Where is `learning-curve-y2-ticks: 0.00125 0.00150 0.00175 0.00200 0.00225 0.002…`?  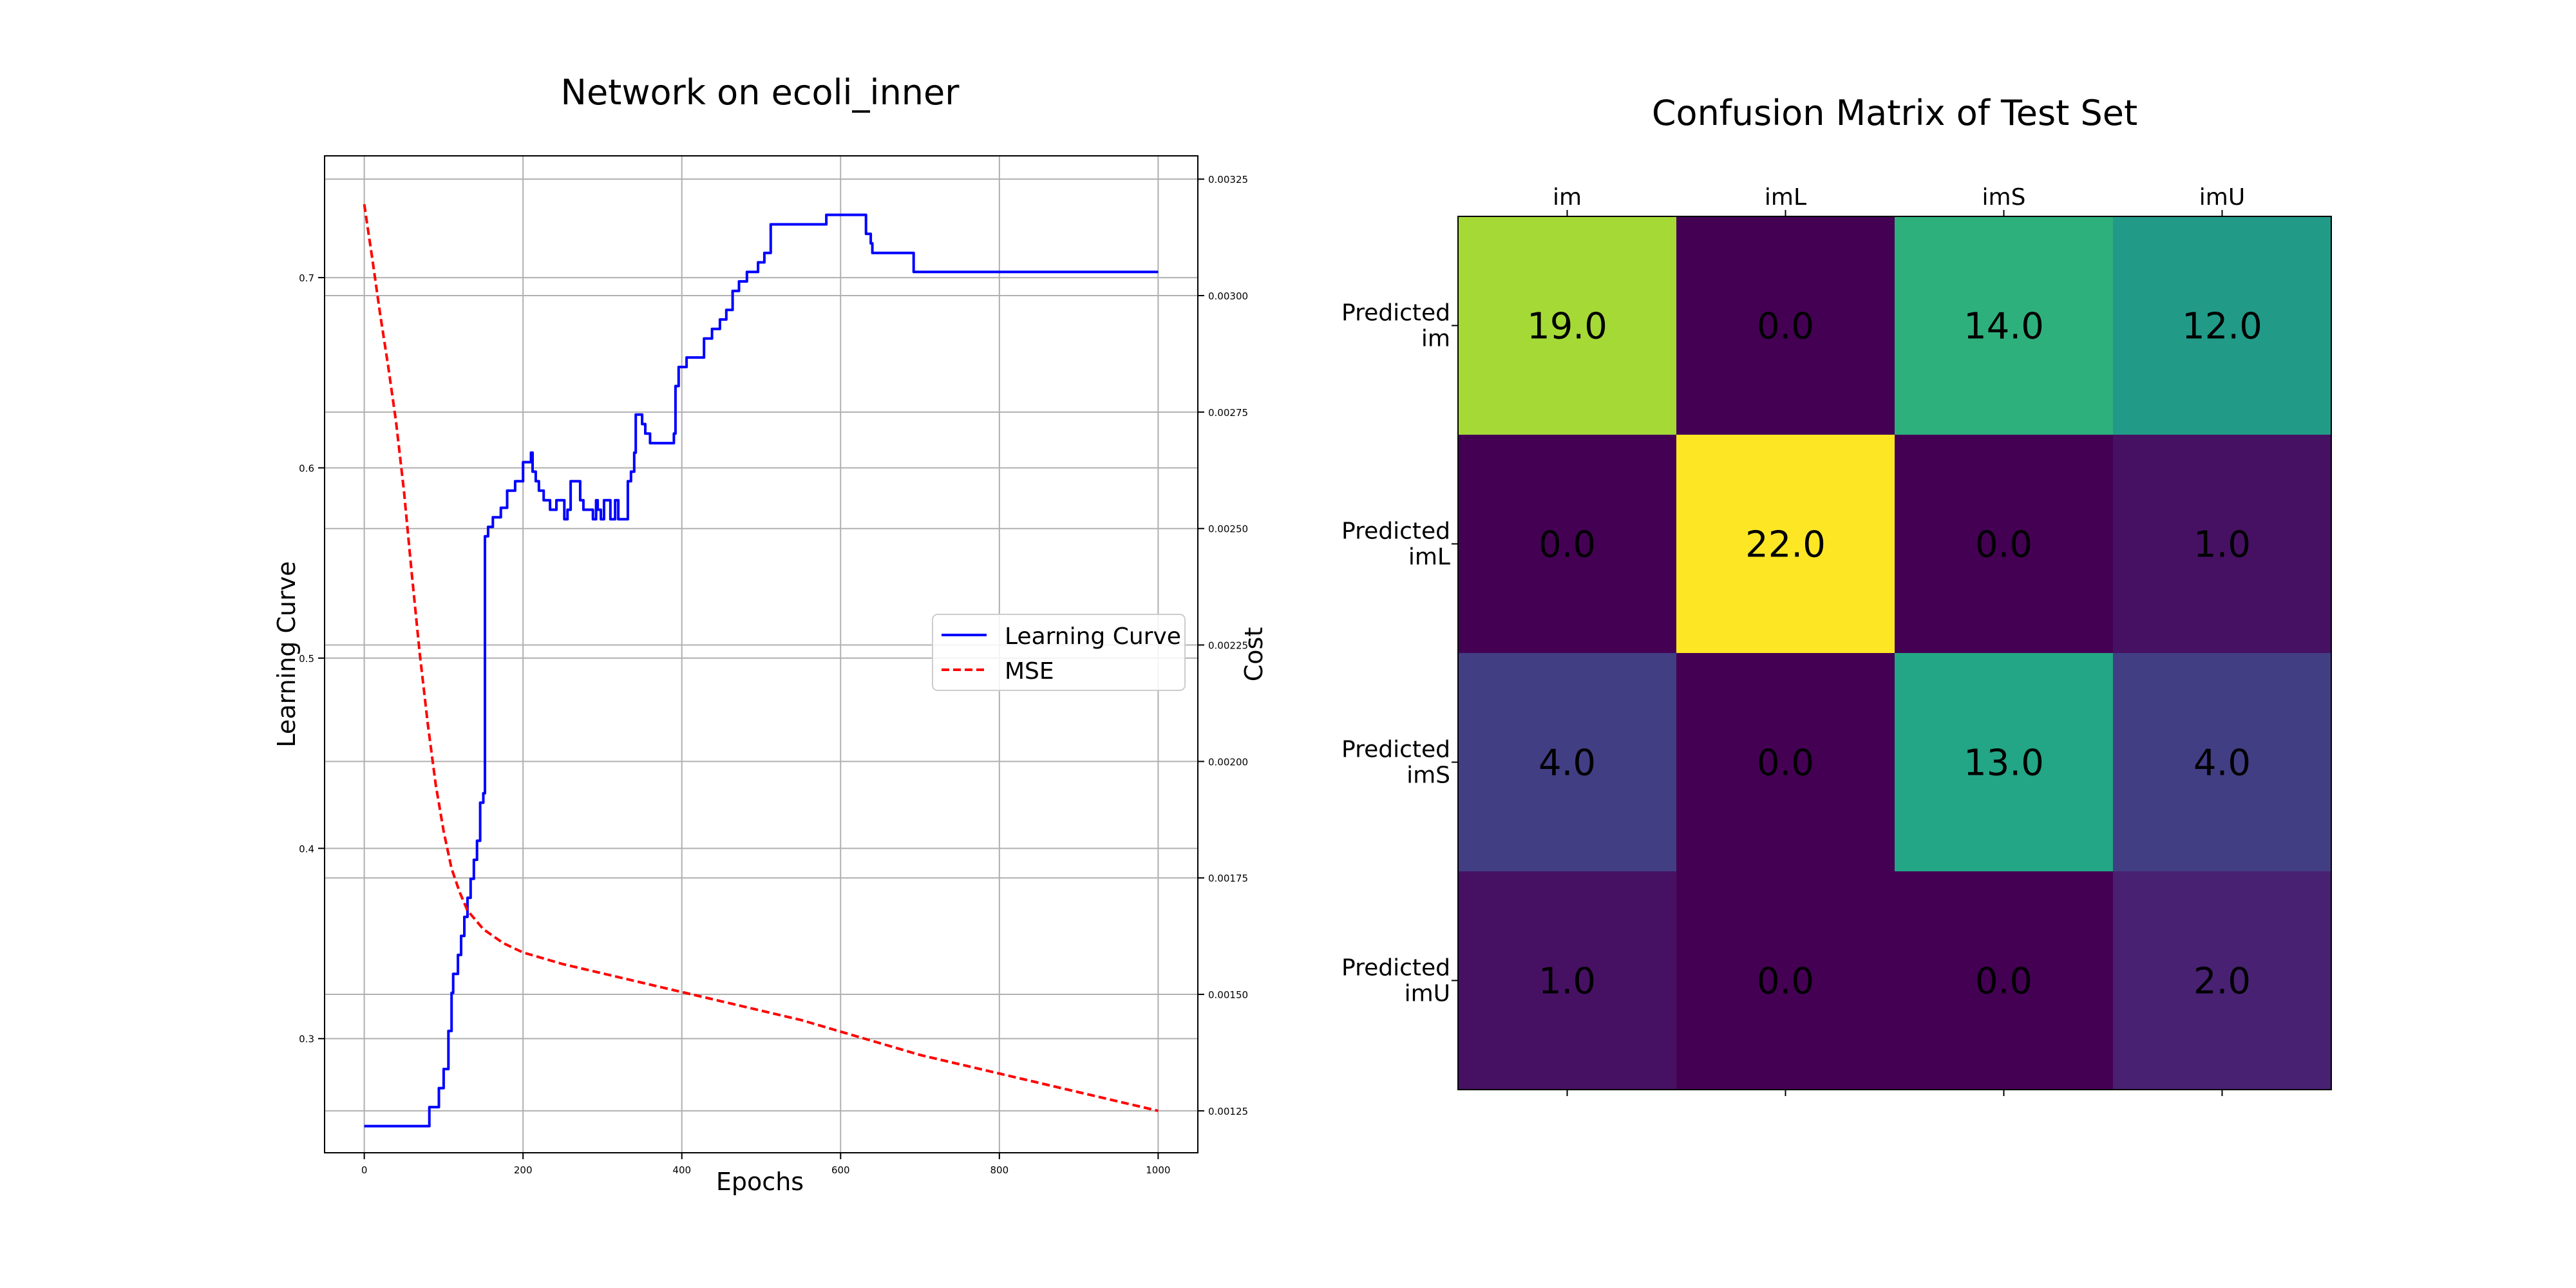 learning-curve-y2-ticks: 0.00125 0.00150 0.00175 0.00200 0.00225 0.002… is located at coordinates (1223, 645).